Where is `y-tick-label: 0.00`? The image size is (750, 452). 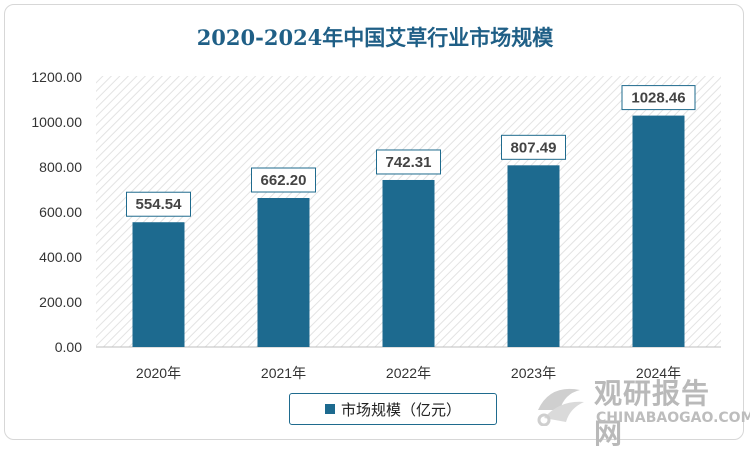 y-tick-label: 0.00 is located at coordinates (68, 347).